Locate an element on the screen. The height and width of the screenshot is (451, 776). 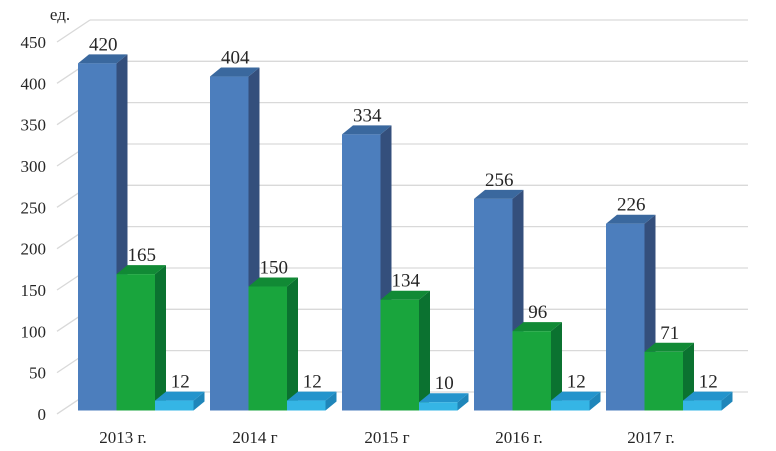
bar-value-label: 334 is located at coordinates (367, 115).